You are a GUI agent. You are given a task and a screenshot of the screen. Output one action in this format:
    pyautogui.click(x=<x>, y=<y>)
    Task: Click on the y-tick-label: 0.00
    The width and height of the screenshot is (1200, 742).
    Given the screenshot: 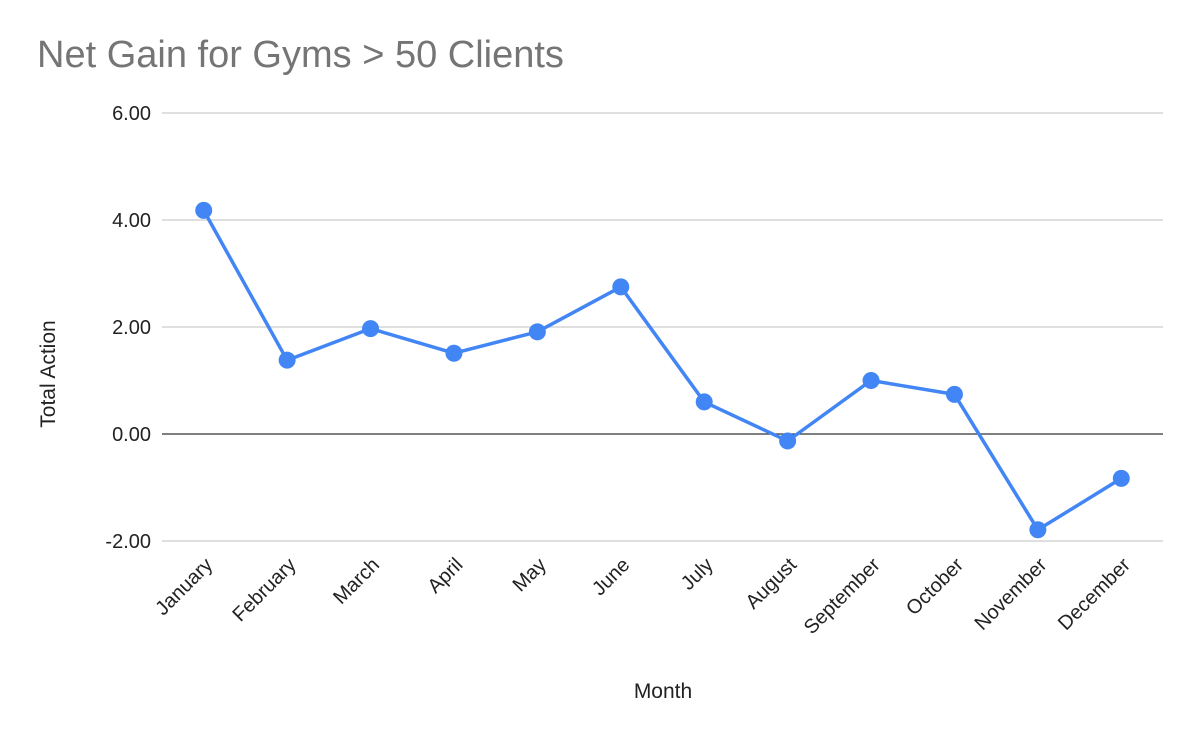 What is the action you would take?
    pyautogui.click(x=131, y=435)
    